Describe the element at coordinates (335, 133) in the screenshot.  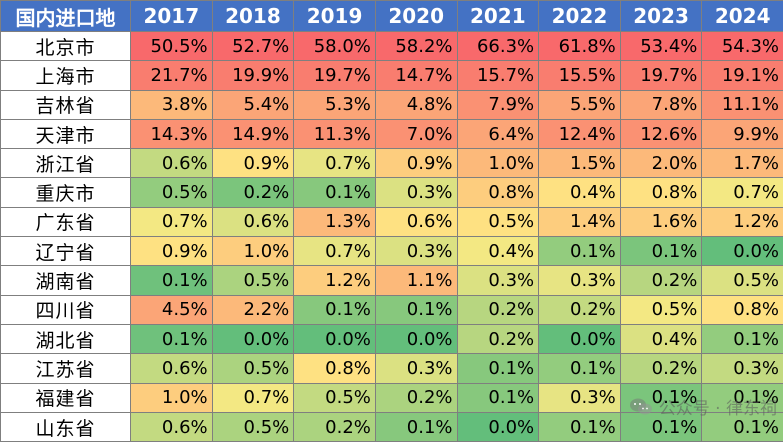
I see `heat-cell: 11.3%` at that location.